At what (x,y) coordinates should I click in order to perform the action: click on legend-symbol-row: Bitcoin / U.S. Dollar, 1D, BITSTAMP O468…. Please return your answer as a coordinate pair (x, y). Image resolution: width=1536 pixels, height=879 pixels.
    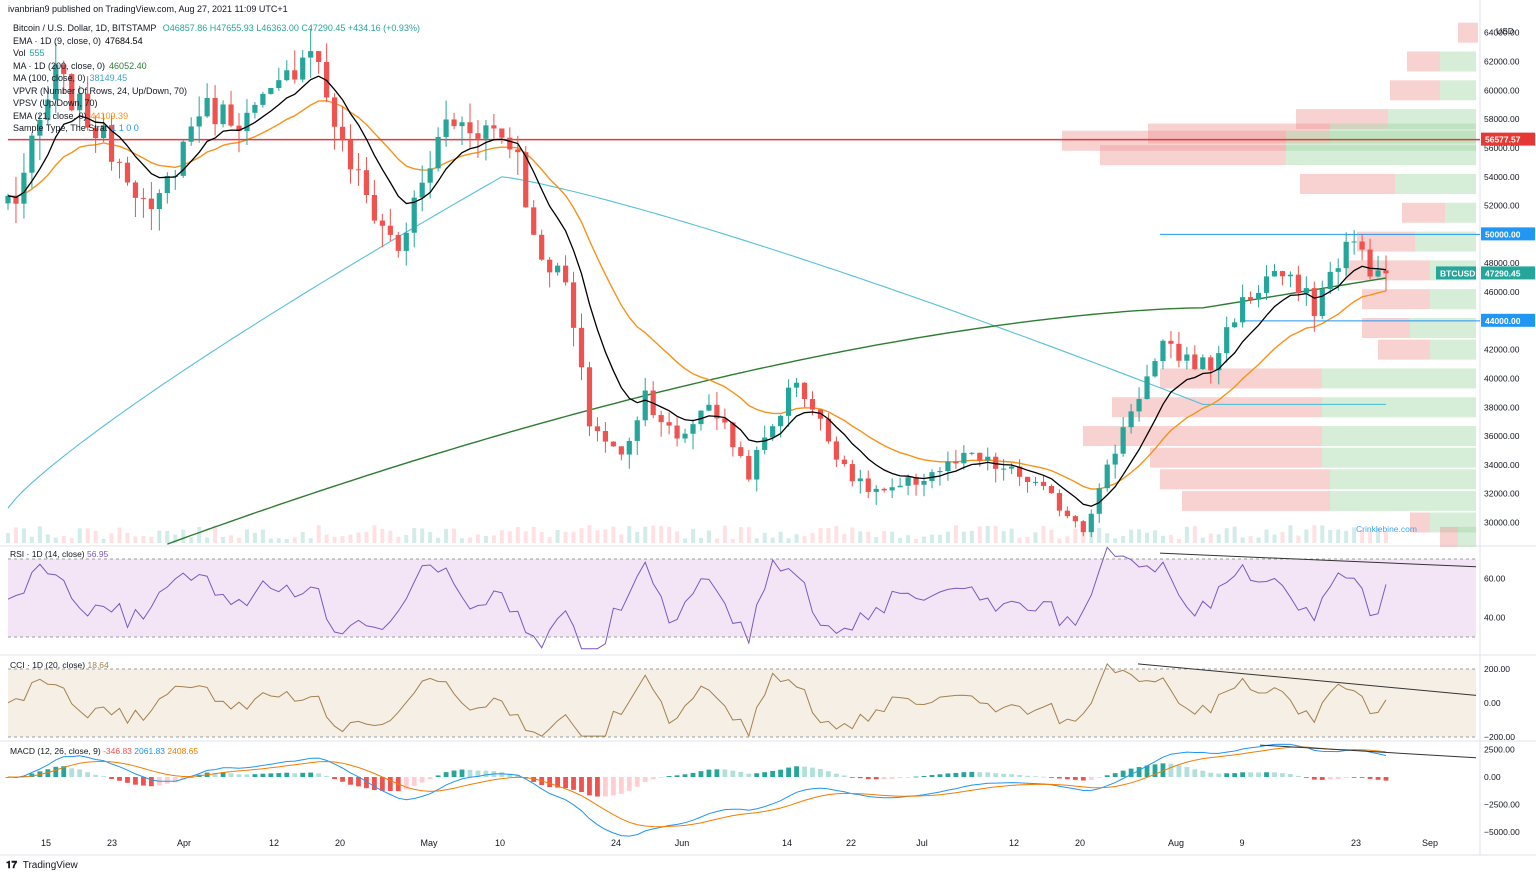
    Looking at the image, I should click on (216, 28).